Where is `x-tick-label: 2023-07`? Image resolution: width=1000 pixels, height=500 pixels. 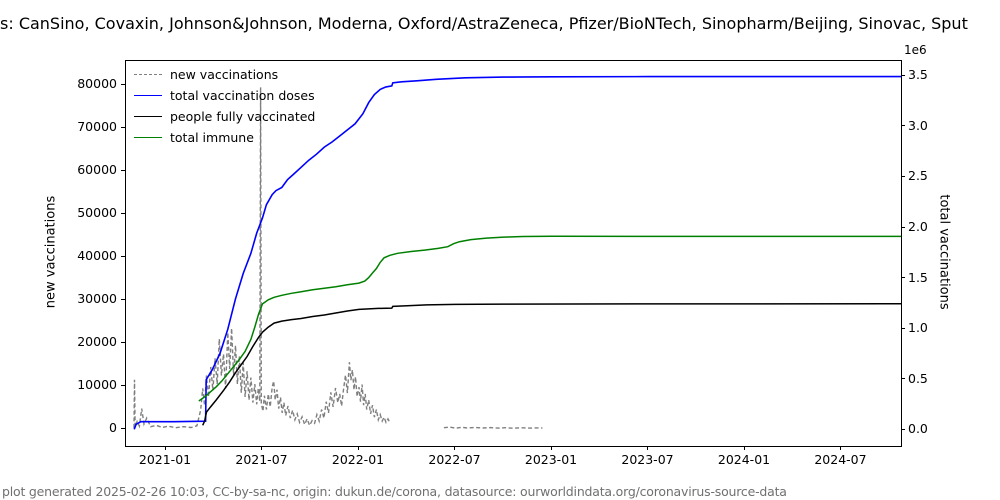 x-tick-label: 2023-07 is located at coordinates (647, 459).